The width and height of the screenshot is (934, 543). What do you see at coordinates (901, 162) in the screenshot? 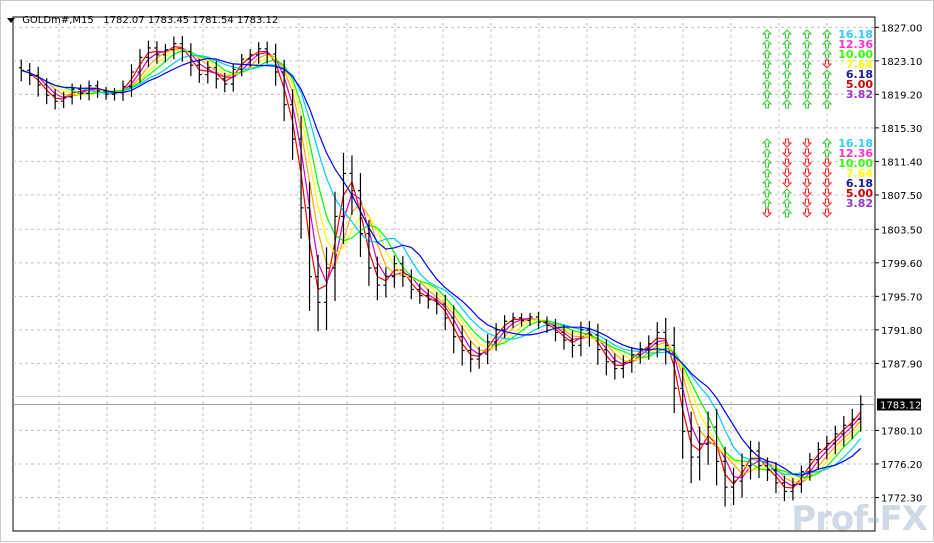
I see `y-tick-label: 1811.40` at bounding box center [901, 162].